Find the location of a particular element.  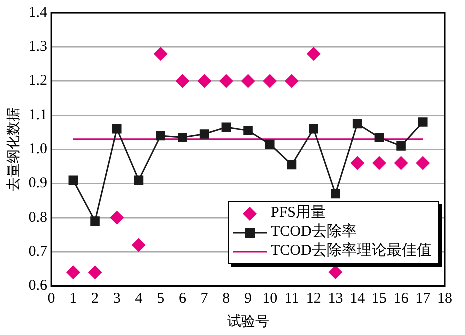

y-tick-label: 0.8 is located at coordinates (38, 218).